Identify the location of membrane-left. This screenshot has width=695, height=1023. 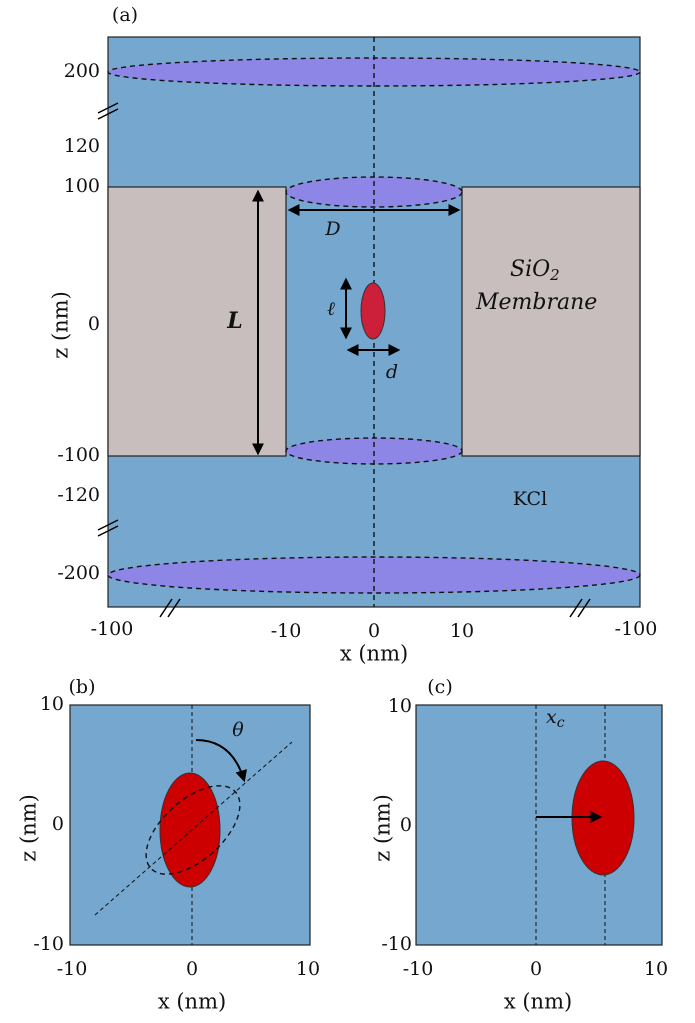
(197, 321).